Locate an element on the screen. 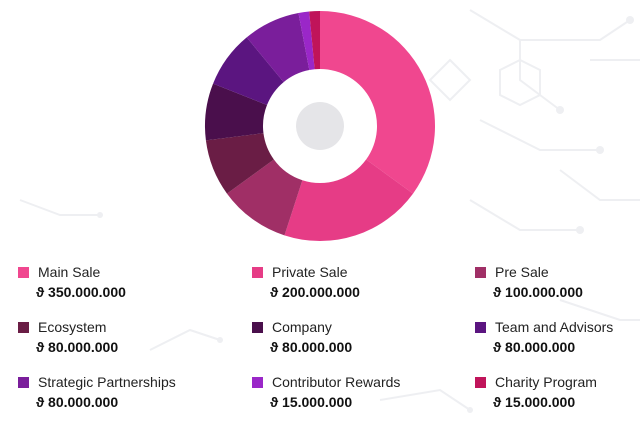  donut-slice-charity-program is located at coordinates (314, 40).